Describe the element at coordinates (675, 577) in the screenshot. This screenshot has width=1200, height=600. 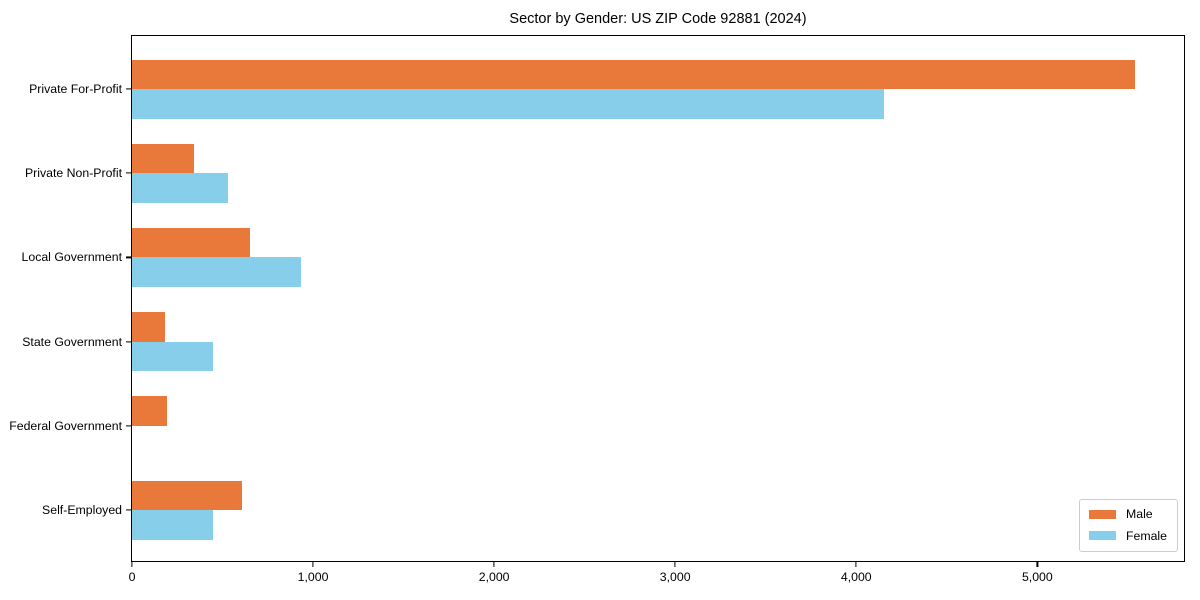
I see `x-tick-label: 3,000` at that location.